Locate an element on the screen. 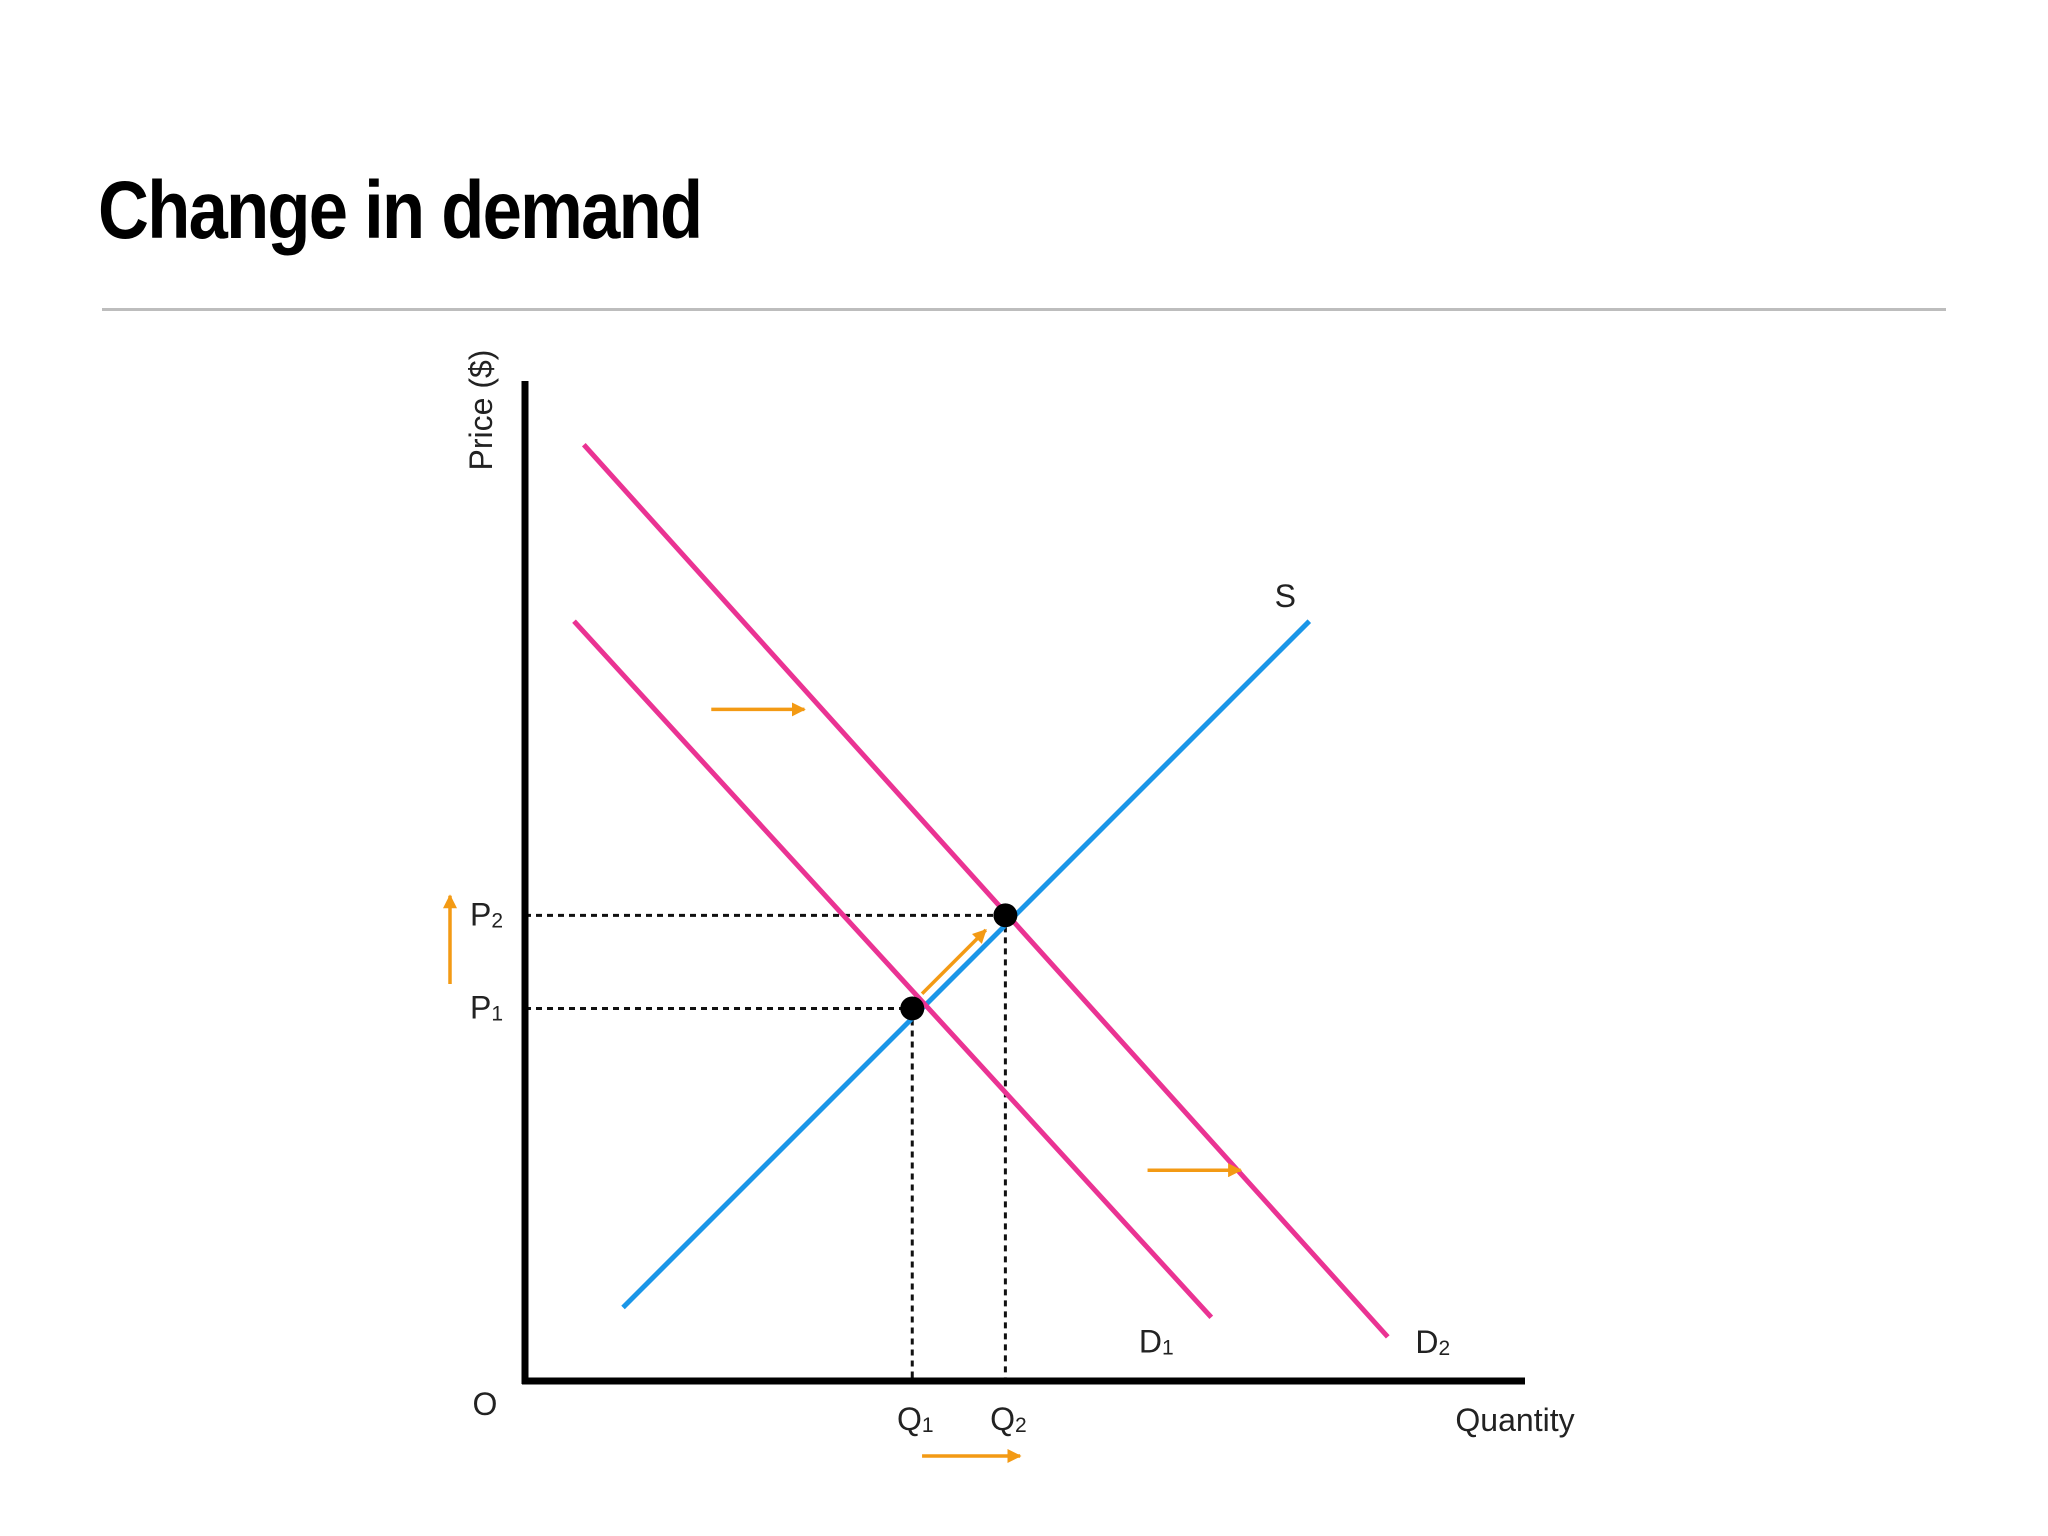 The image size is (2048, 1536). price-label-2: P2 is located at coordinates (486, 914).